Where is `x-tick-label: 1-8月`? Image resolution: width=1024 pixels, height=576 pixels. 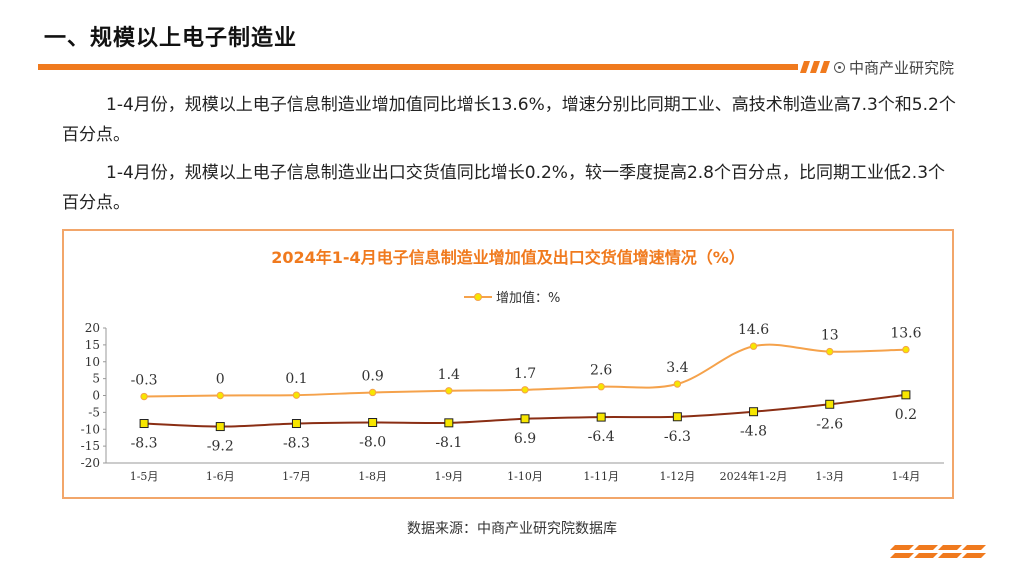
x-tick-label: 1-8月 is located at coordinates (372, 476).